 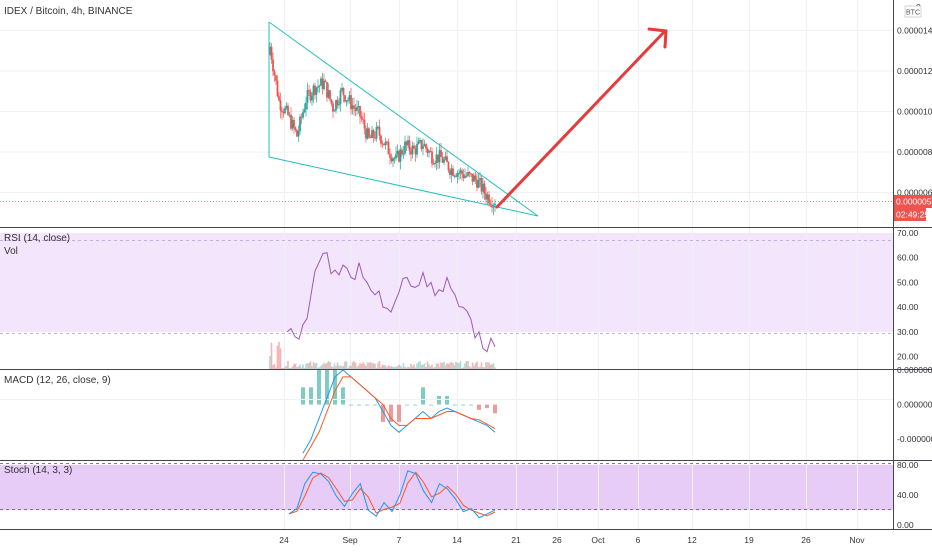 What do you see at coordinates (572, 540) in the screenshot?
I see `time-axis: 24 Sep 7 14 21 26 Oct 6 12 19 26 Nov` at bounding box center [572, 540].